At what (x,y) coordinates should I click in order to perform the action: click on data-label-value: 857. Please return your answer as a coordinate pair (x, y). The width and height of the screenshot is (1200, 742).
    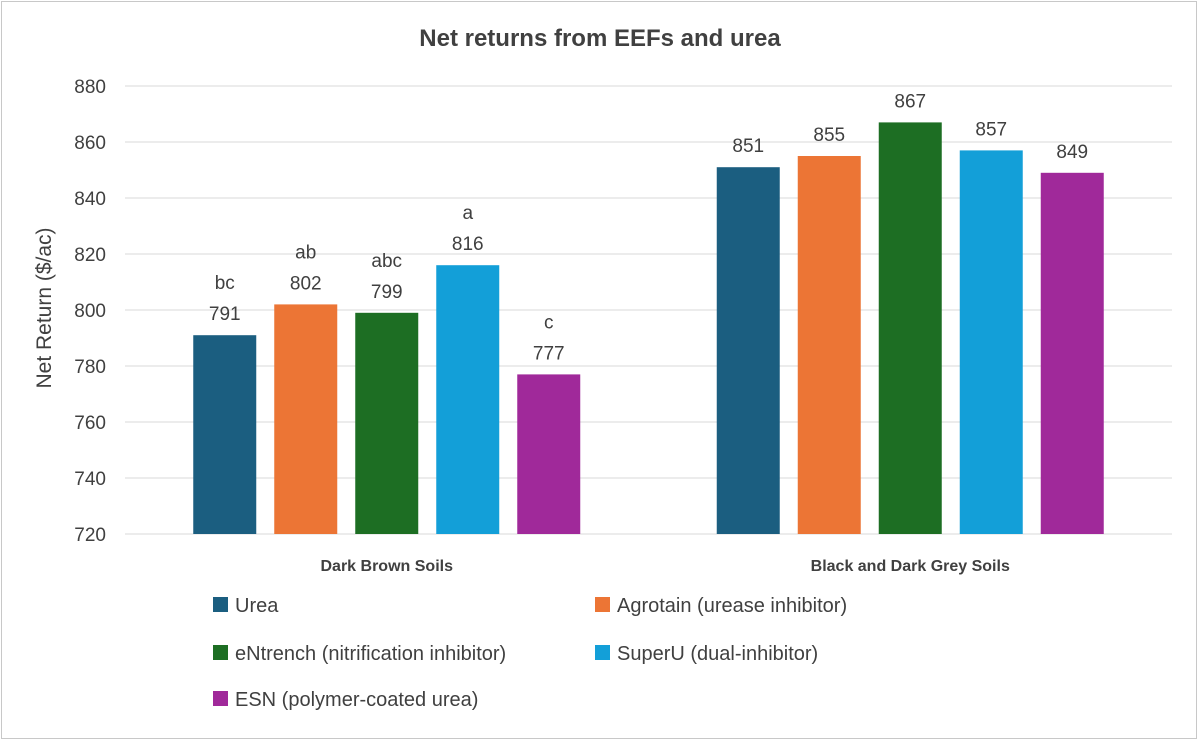
    Looking at the image, I should click on (991, 129).